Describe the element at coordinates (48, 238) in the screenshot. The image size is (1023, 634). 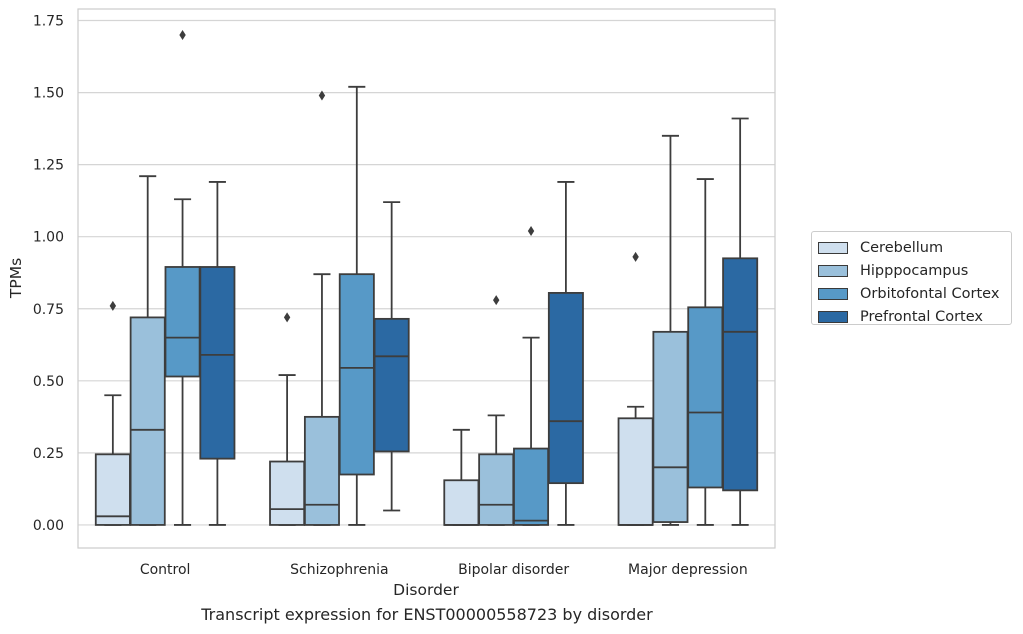
I see `y-tick-label: 1.00` at that location.